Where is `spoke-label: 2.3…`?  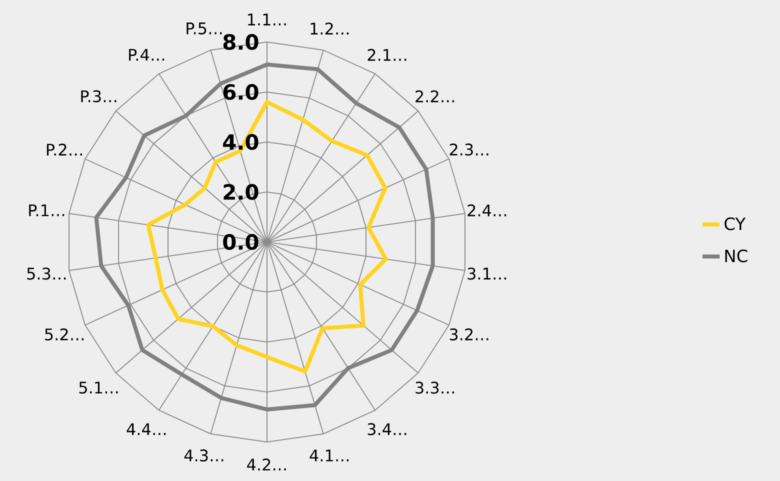
spoke-label: 2.3… is located at coordinates (469, 150).